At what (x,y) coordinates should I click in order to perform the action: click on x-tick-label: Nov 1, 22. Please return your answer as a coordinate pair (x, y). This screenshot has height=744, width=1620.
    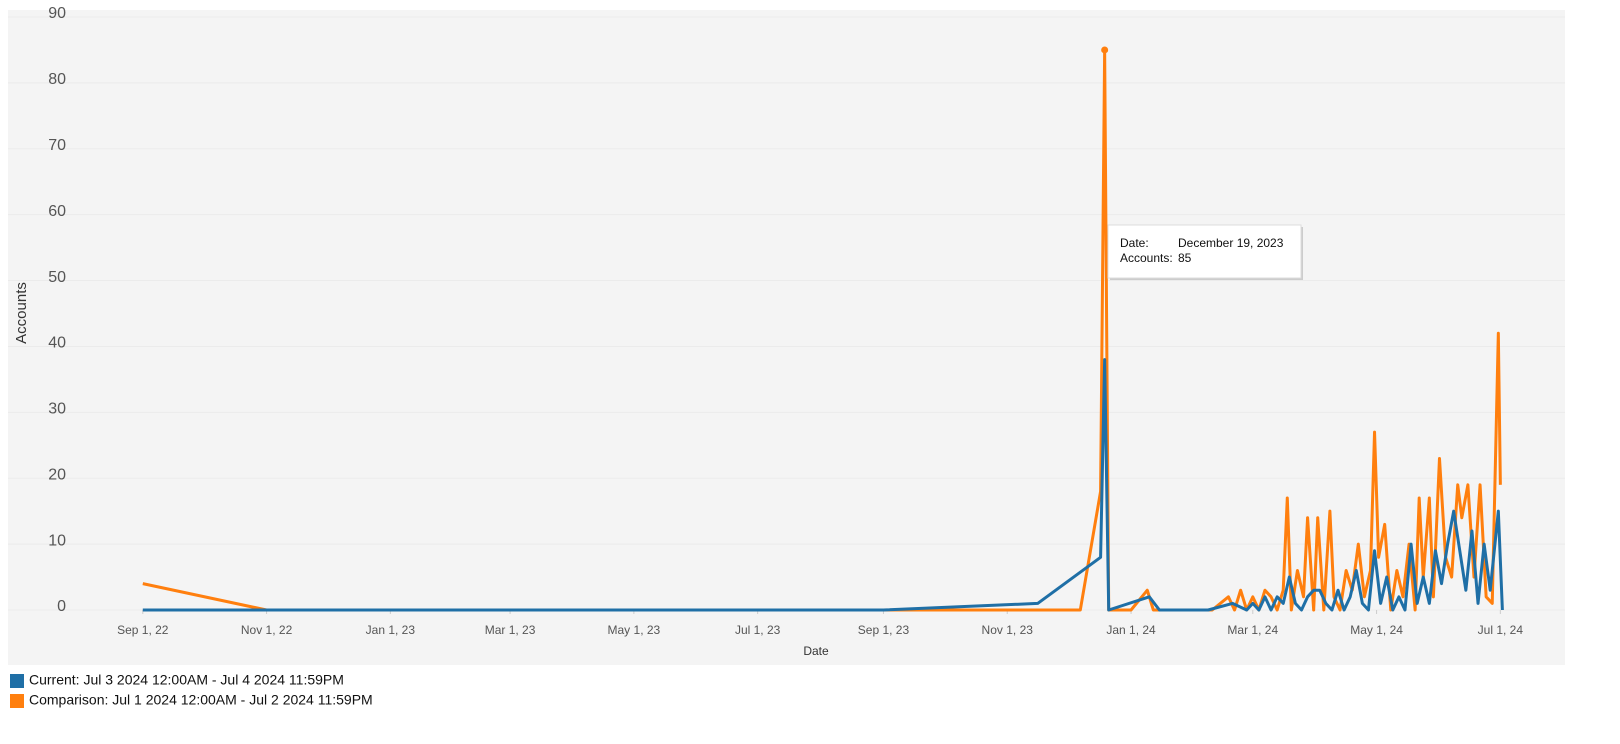
    Looking at the image, I should click on (267, 630).